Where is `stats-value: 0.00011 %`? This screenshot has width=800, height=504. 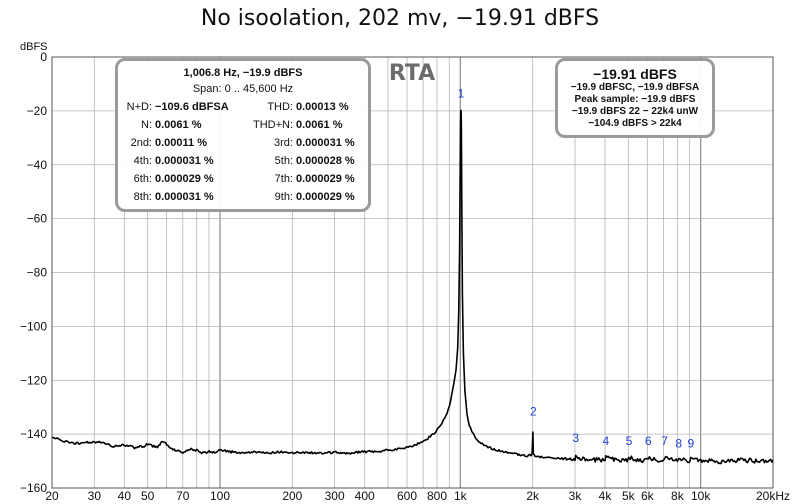
stats-value: 0.00011 % is located at coordinates (181, 143).